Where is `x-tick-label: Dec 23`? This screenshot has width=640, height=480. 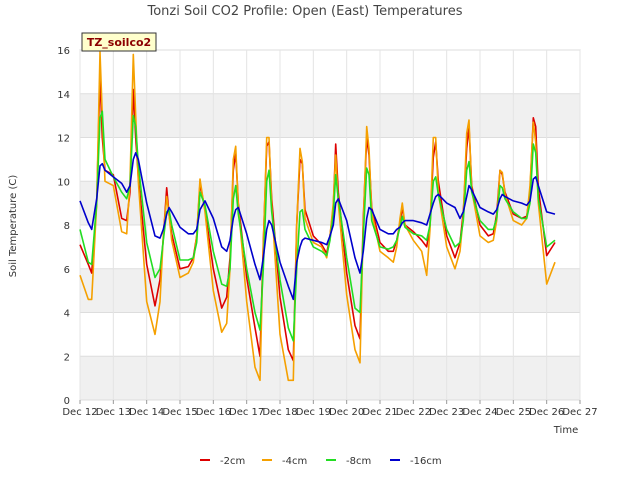 x-tick-label: Dec 23 is located at coordinates (446, 412).